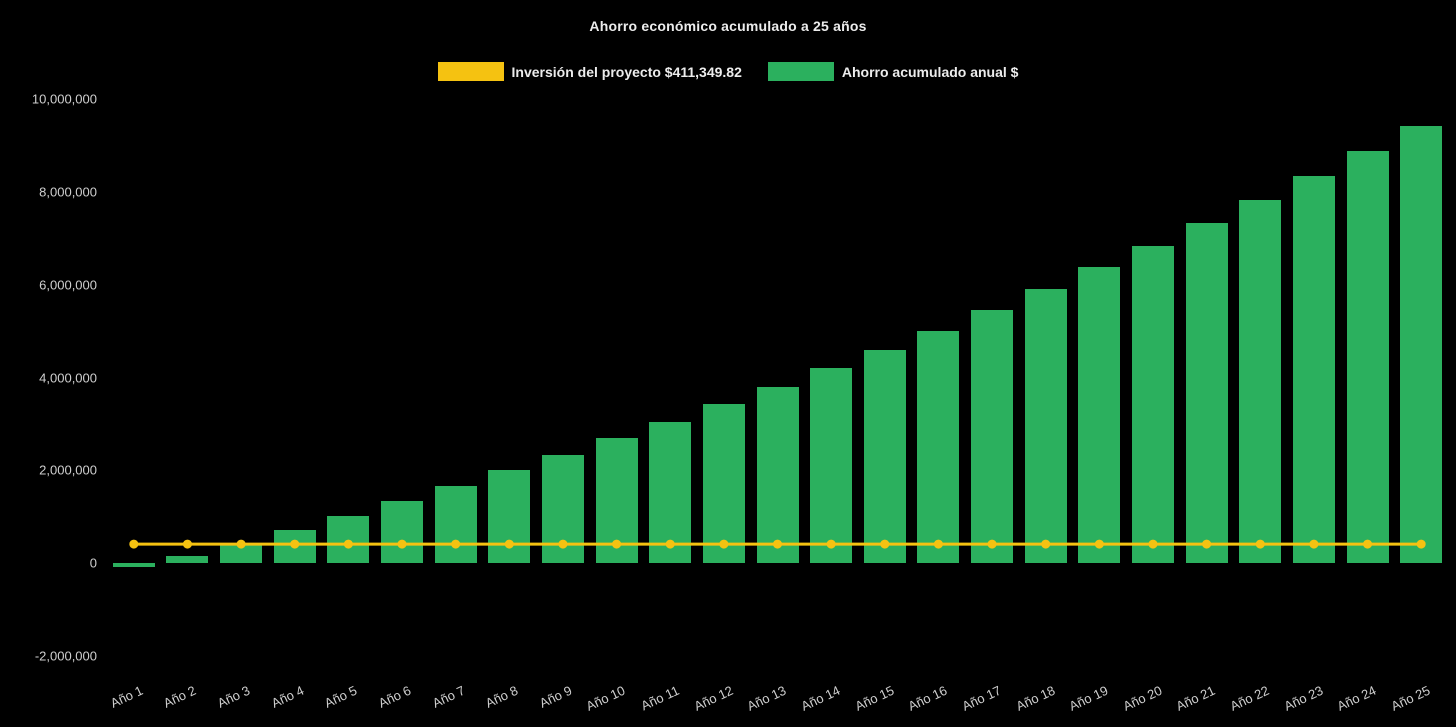 Image resolution: width=1456 pixels, height=727 pixels. Describe the element at coordinates (930, 71) in the screenshot. I see `legend-label-ahorro: Ahorro acumulado anual $` at that location.